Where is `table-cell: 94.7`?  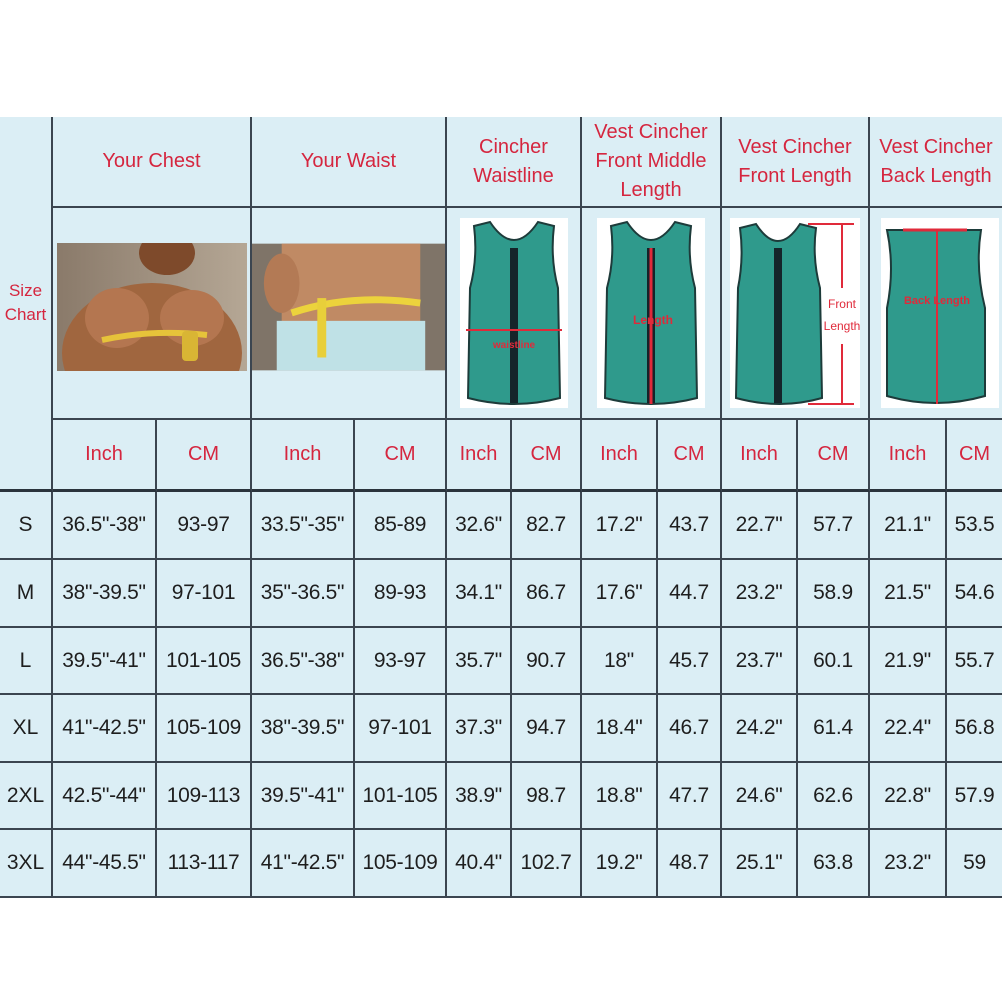
table-cell: 94.7 is located at coordinates (547, 729).